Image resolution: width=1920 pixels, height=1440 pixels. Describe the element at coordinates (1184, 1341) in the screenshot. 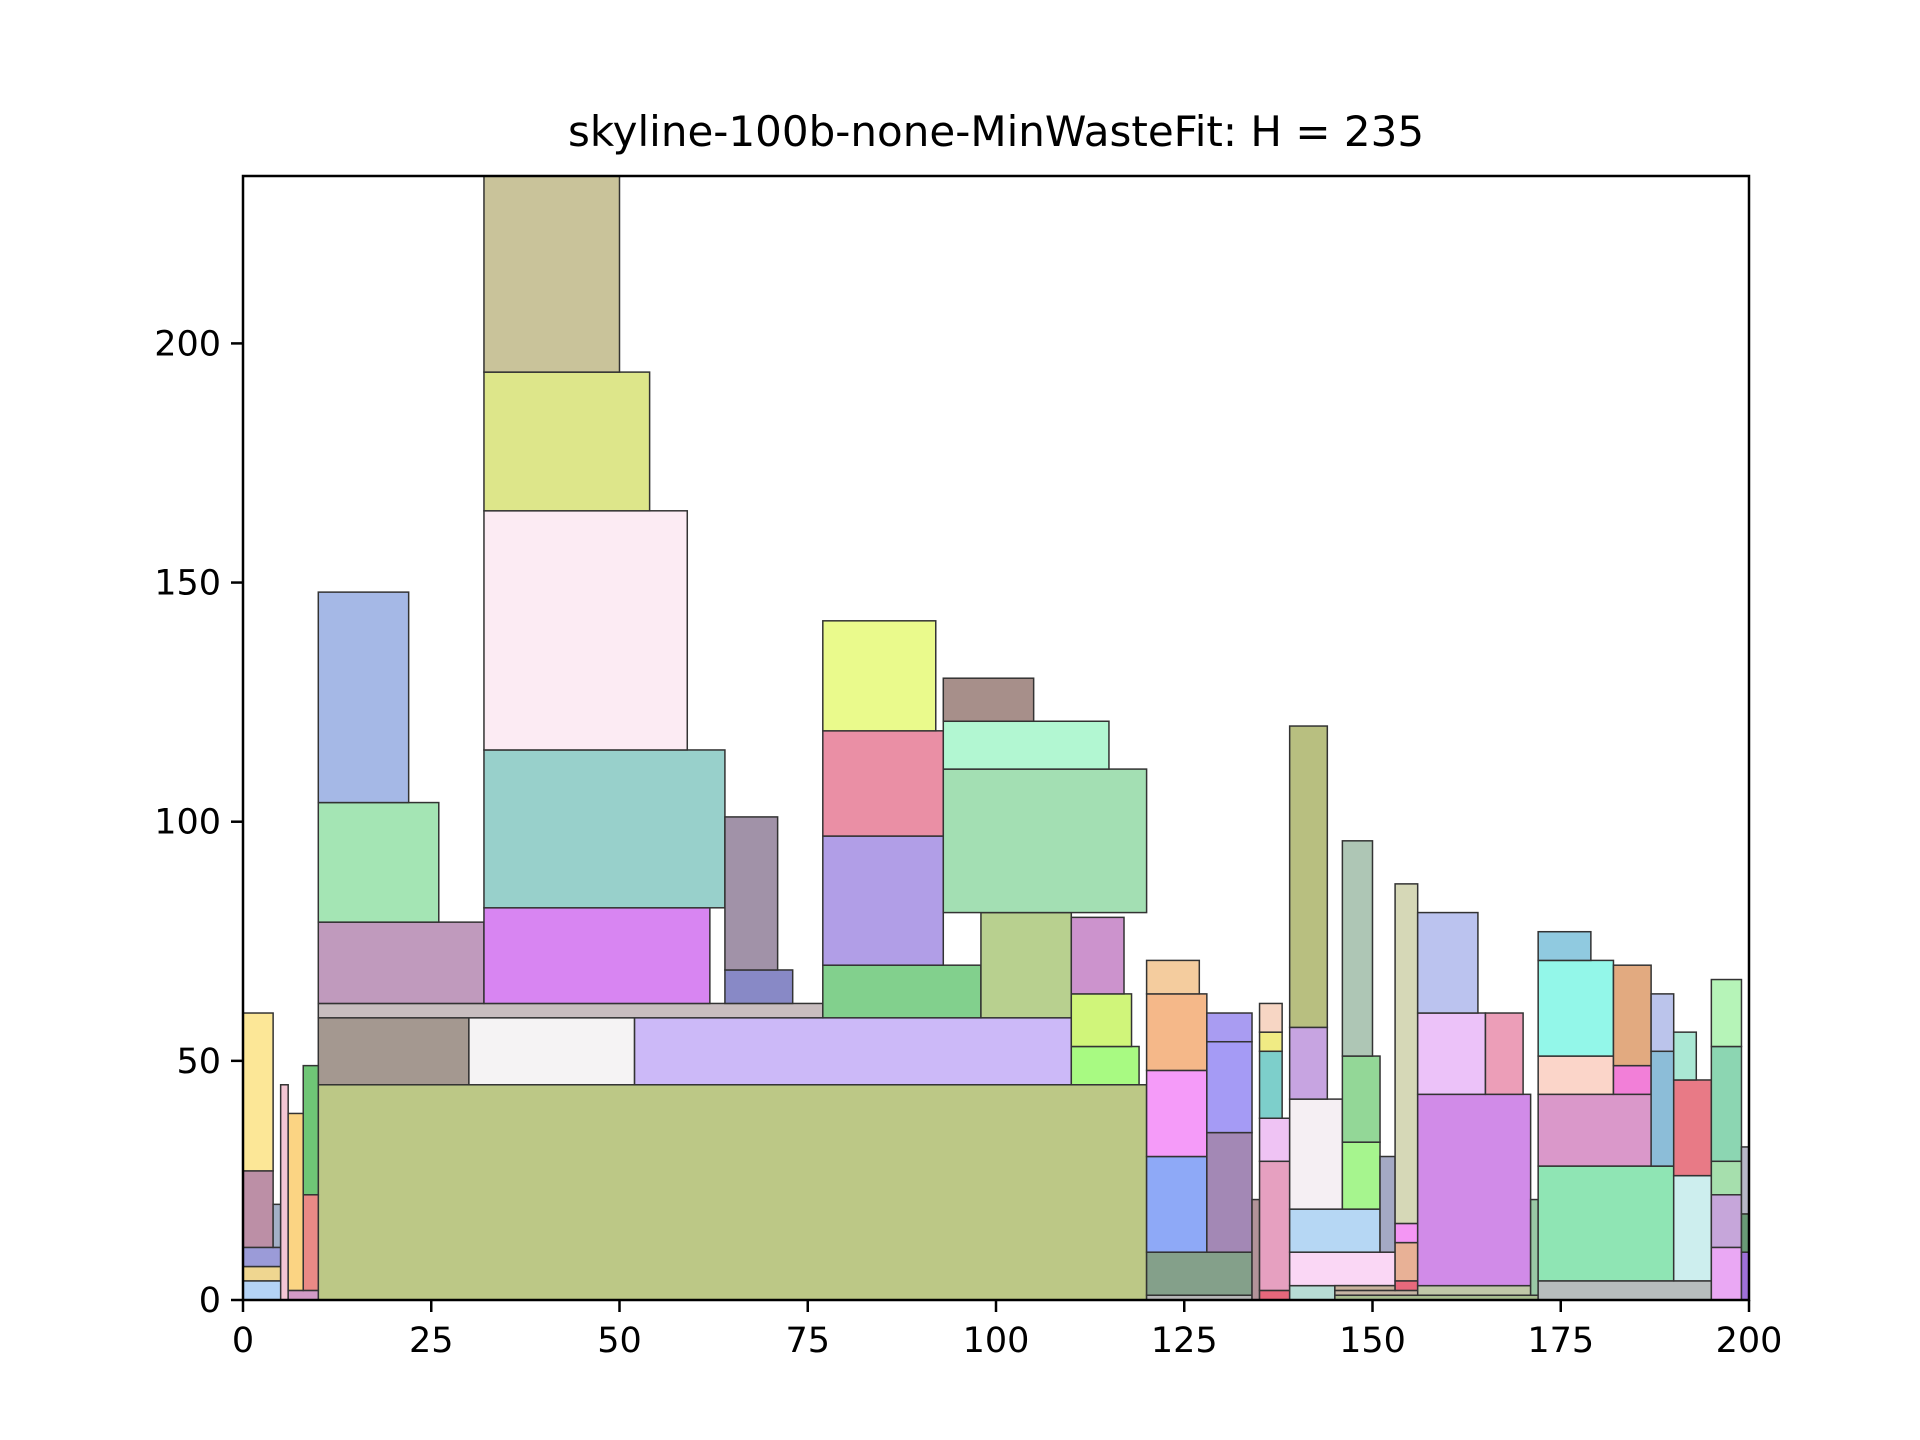

I see `x-tick-label: 125` at that location.